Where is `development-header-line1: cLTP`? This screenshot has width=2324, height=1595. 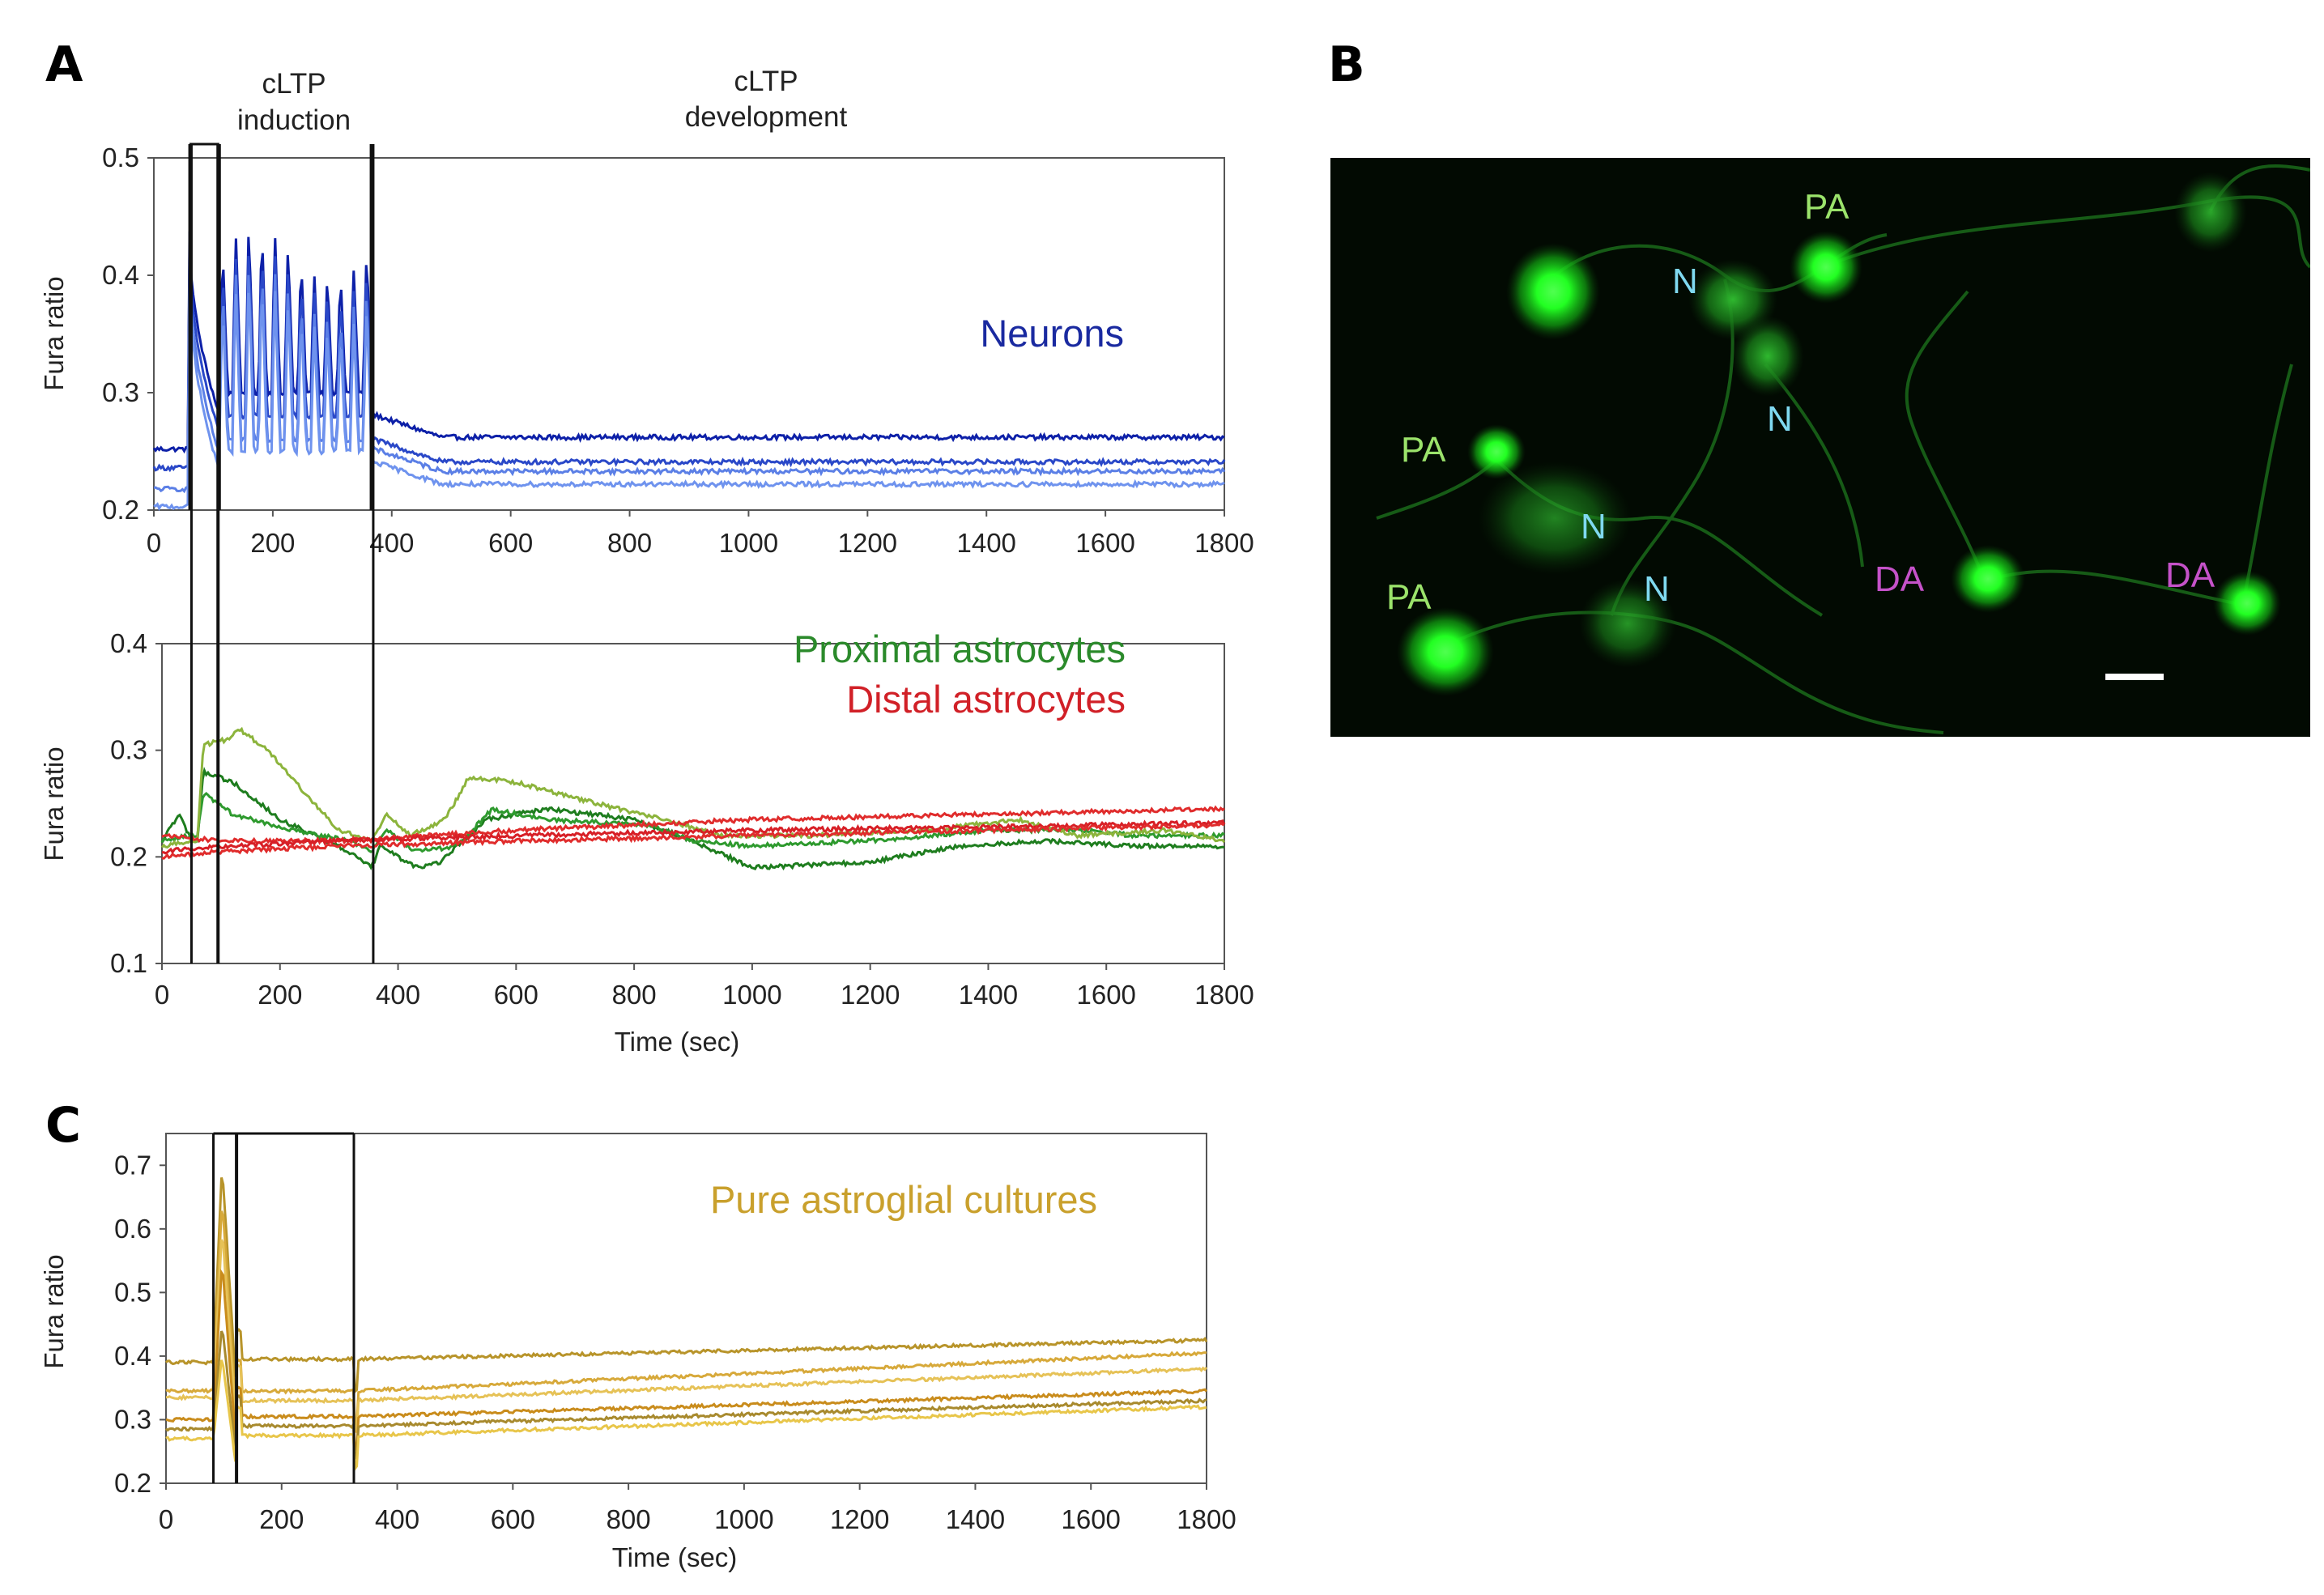 development-header-line1: cLTP is located at coordinates (766, 81).